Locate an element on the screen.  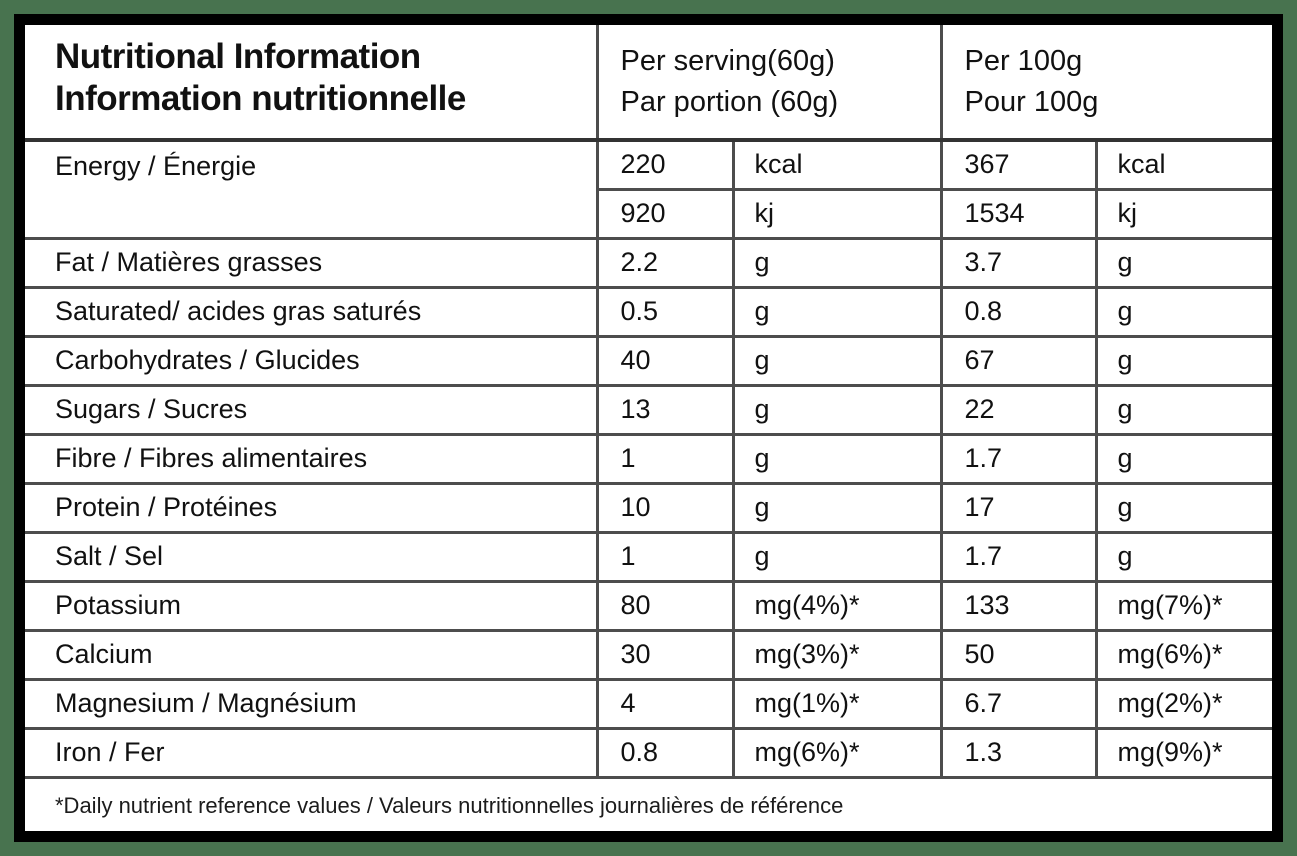
per100g-unit: mg(7%)* is located at coordinates (1184, 604).